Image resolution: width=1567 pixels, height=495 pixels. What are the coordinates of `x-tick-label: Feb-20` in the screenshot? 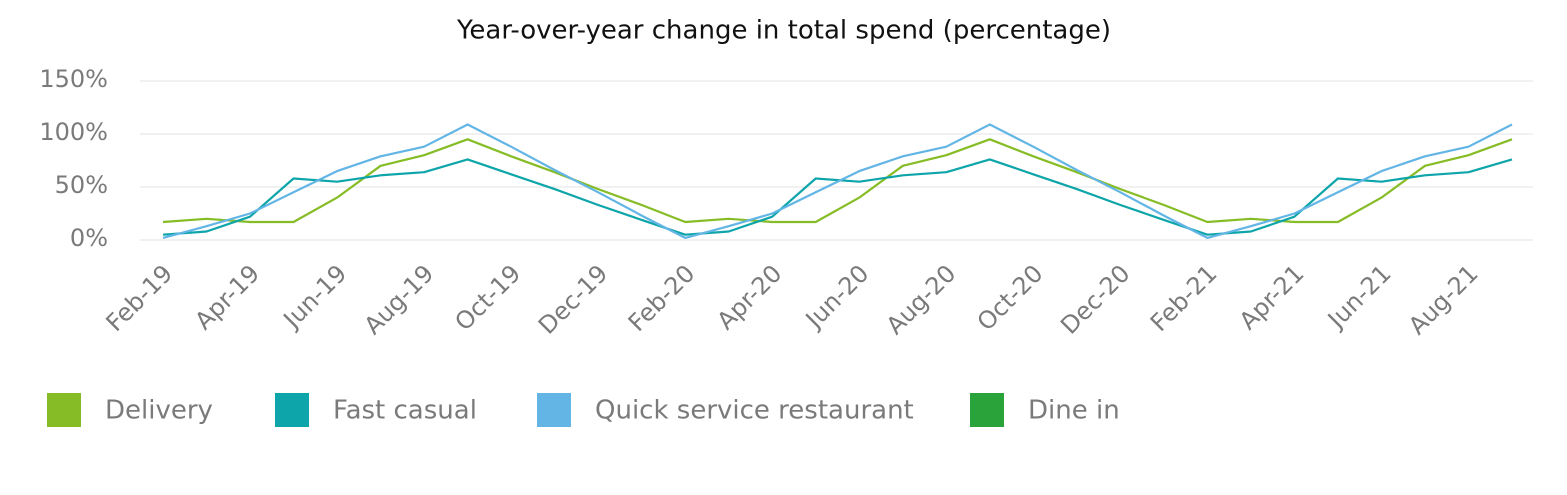 It's located at (662, 298).